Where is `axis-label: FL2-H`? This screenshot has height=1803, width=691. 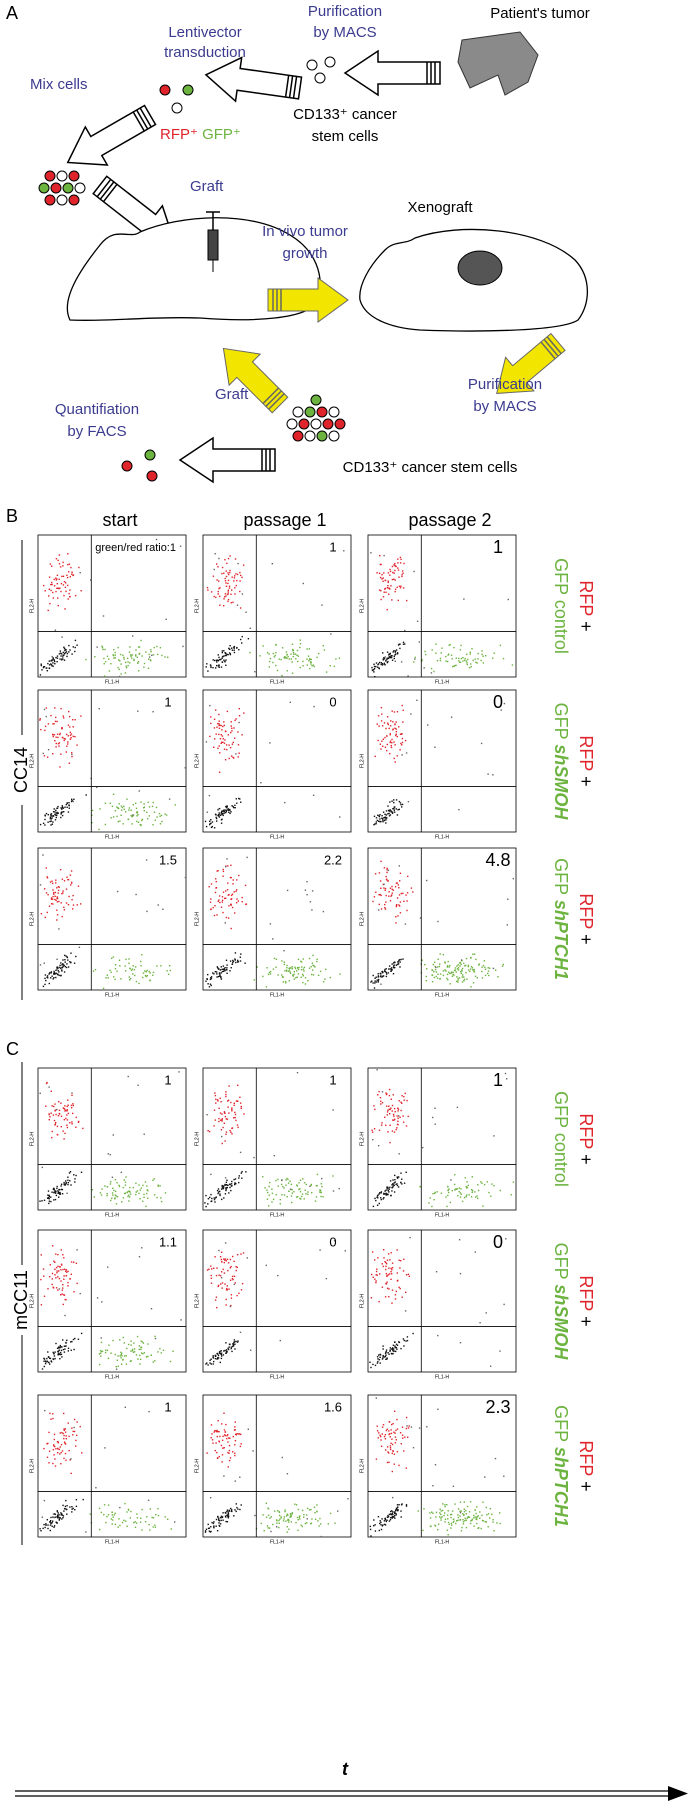 axis-label: FL2-H is located at coordinates (362, 1301).